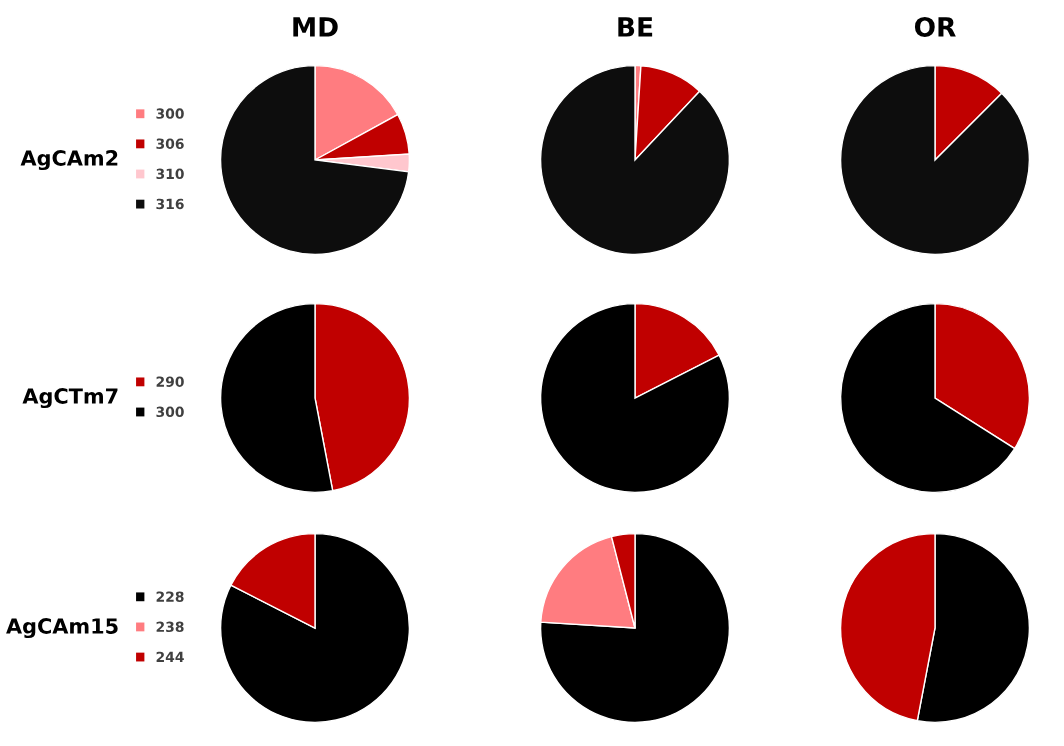  I want to click on text: AgCAm2, so click(69, 160).